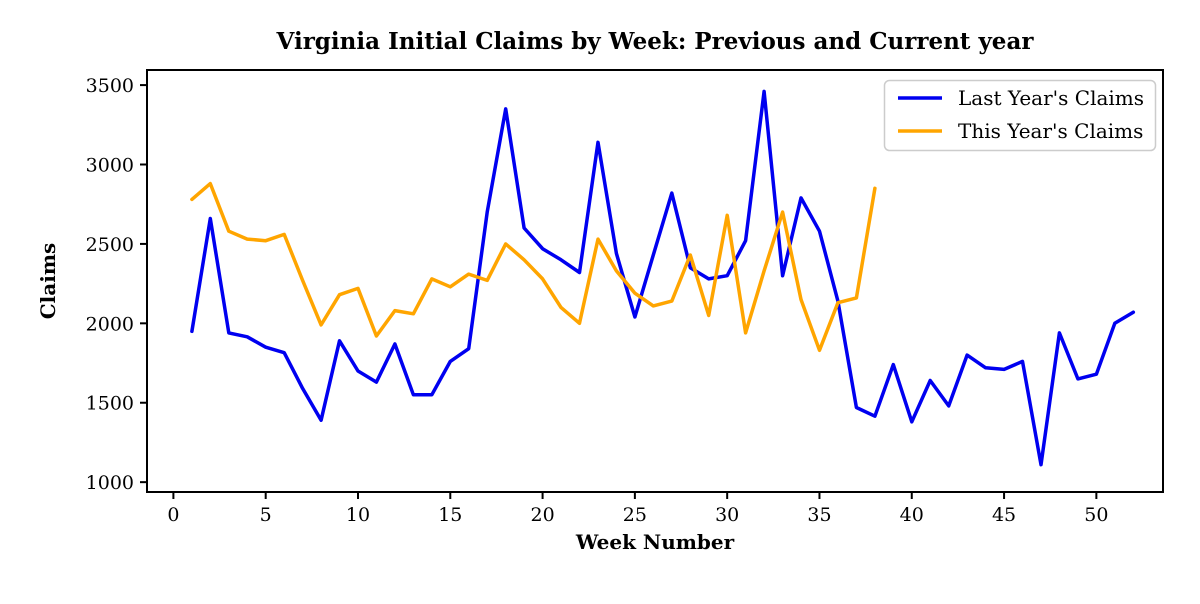 The image size is (1200, 604). I want to click on y-tick-label: 1500, so click(110, 404).